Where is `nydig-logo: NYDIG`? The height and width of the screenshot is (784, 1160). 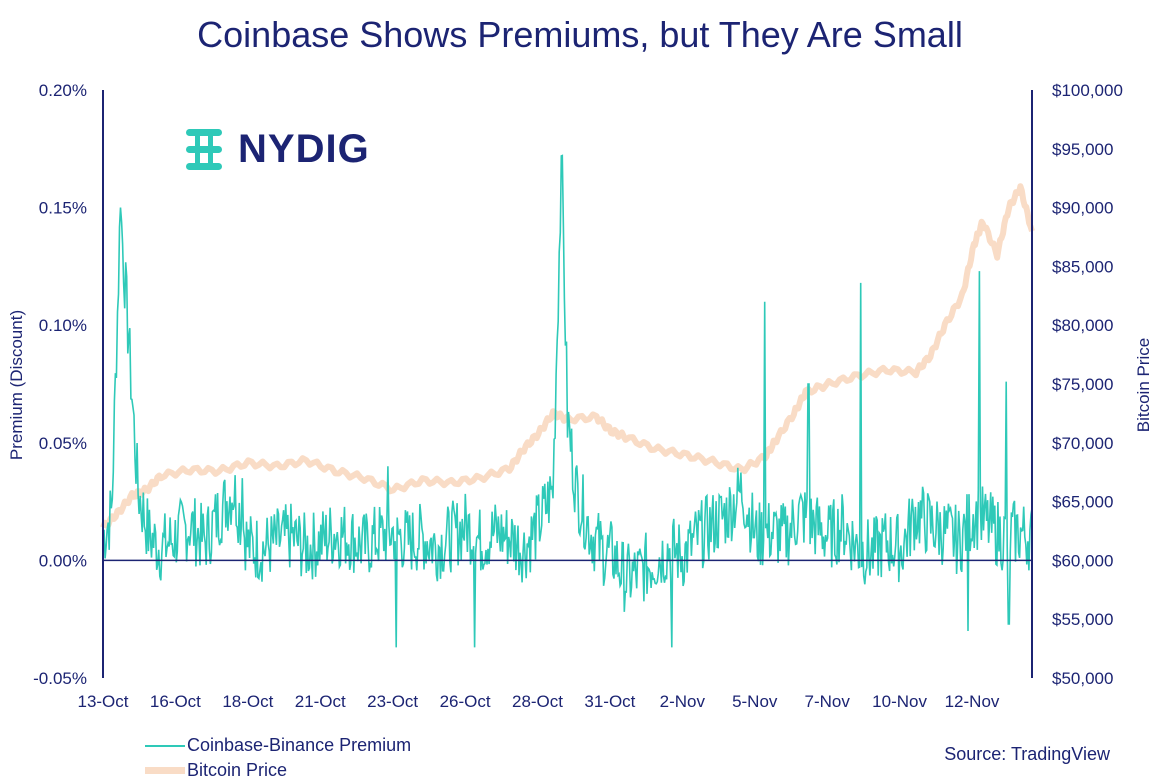
nydig-logo: NYDIG is located at coordinates (275, 149).